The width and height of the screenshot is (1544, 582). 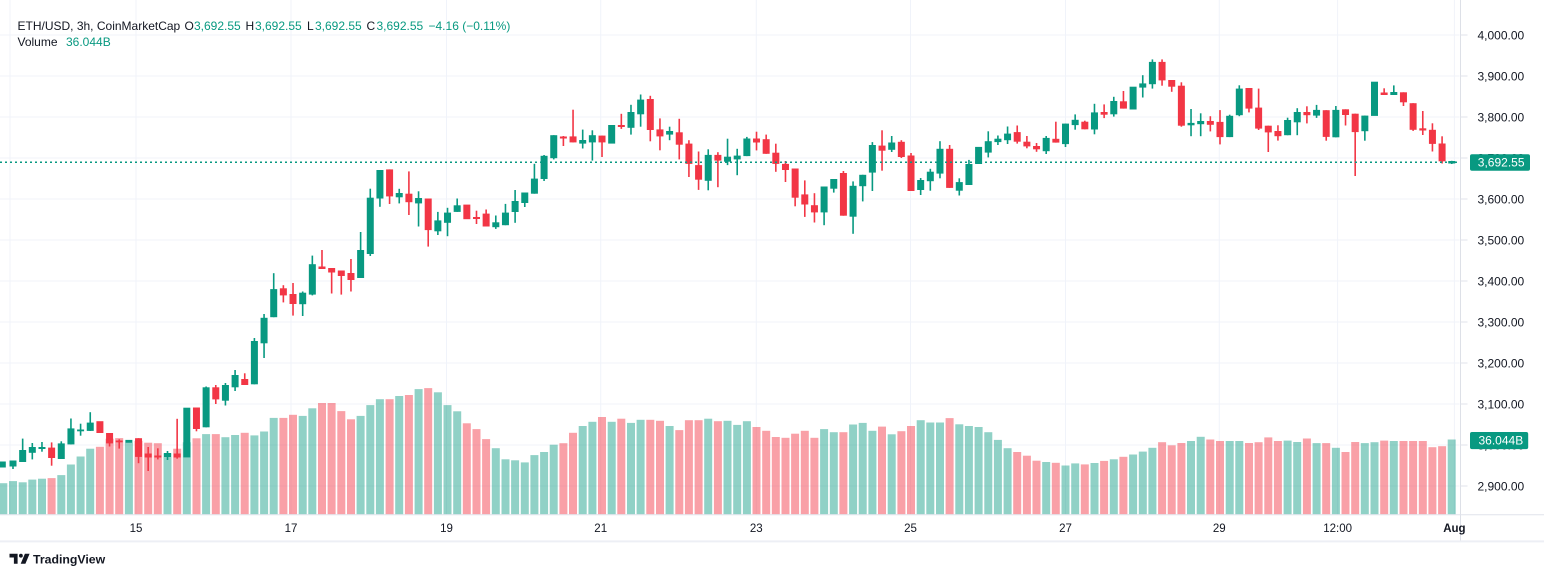 I want to click on svg-text: 3,400.00, so click(x=1501, y=281).